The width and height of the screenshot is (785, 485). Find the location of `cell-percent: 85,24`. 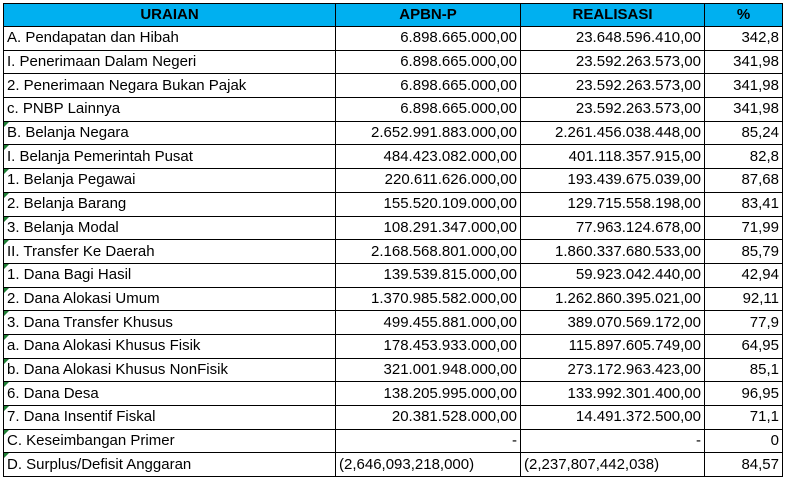

cell-percent: 85,24 is located at coordinates (743, 133).